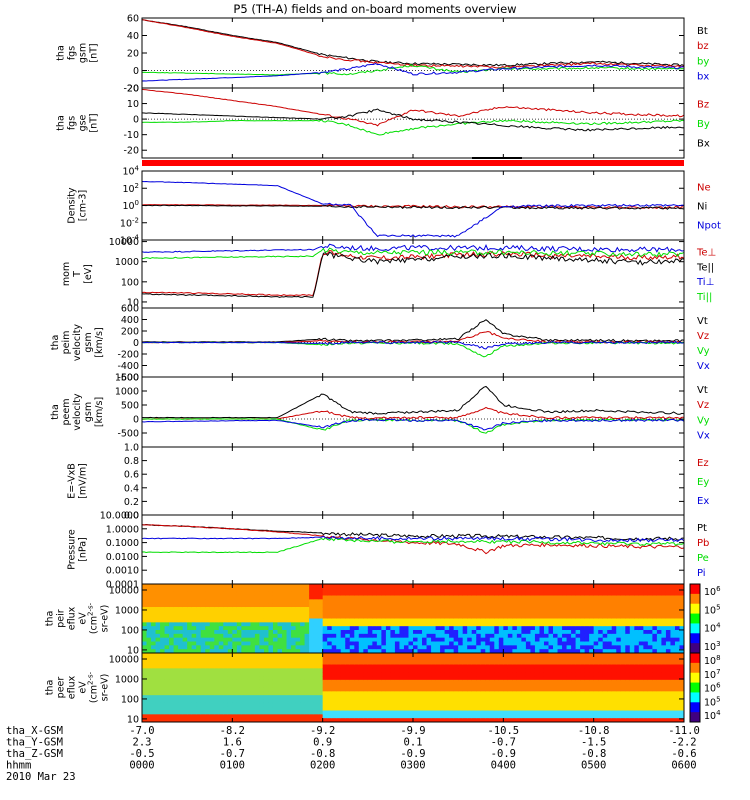 The width and height of the screenshot is (750, 800). What do you see at coordinates (61, 618) in the screenshot?
I see `ylabel-line: peir` at bounding box center [61, 618].